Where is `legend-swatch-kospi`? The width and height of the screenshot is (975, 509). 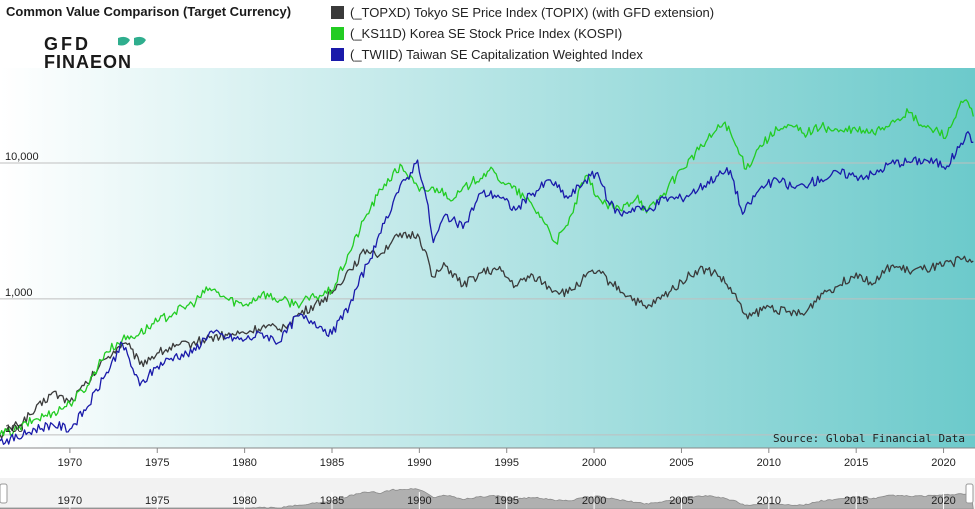 legend-swatch-kospi is located at coordinates (337, 33).